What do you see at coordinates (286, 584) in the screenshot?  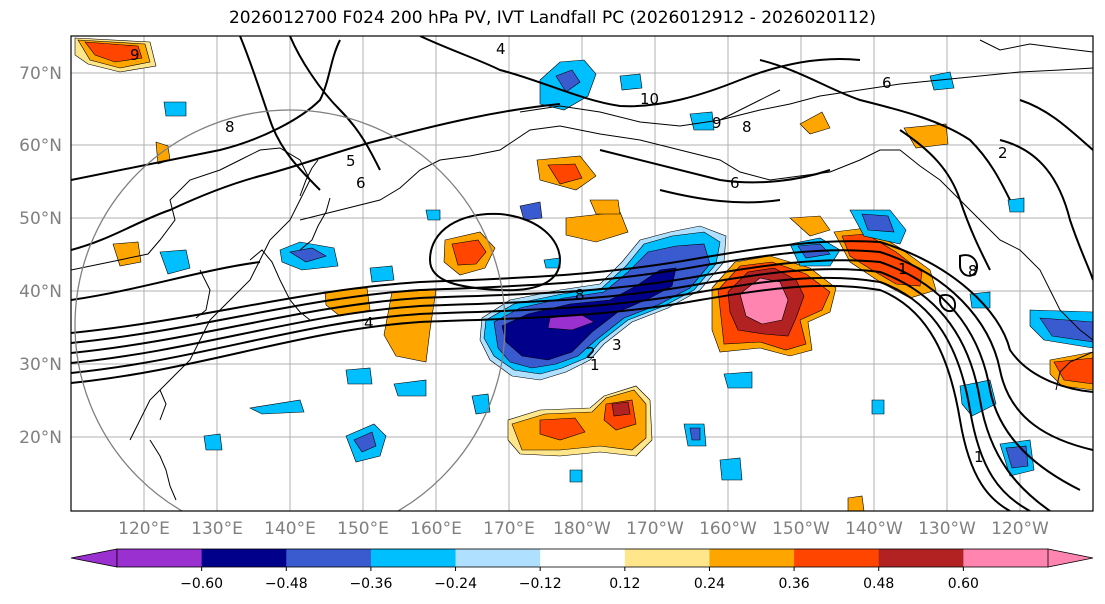 I see `colorbar-tick-label: −0.48` at bounding box center [286, 584].